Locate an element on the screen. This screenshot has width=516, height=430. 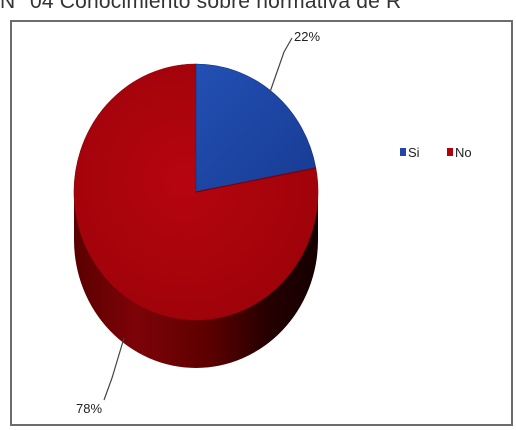
leader-line-no is located at coordinates (114, 369).